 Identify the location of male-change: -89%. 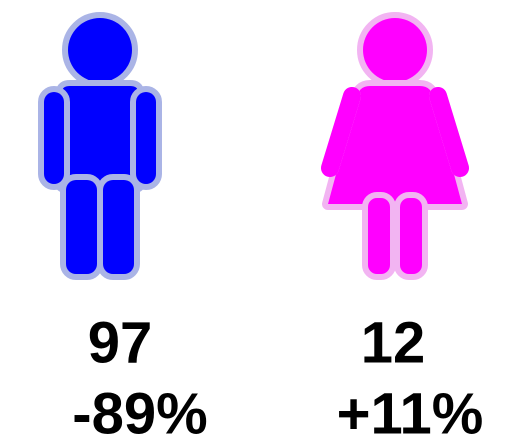
(139, 413).